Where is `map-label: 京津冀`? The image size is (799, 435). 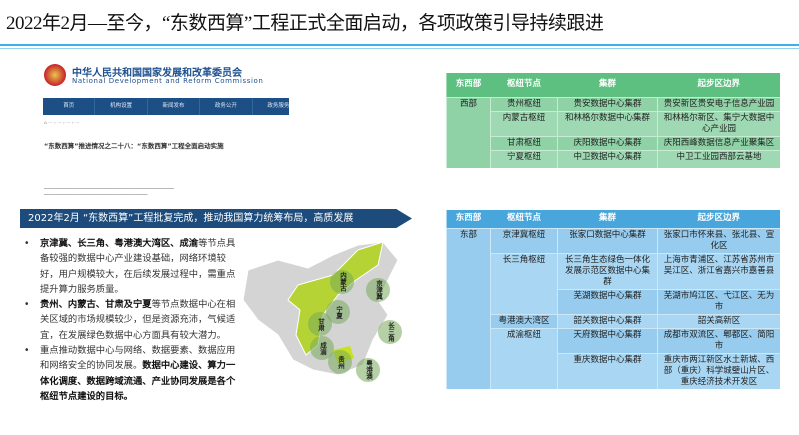 map-label: 京津冀 is located at coordinates (378, 290).